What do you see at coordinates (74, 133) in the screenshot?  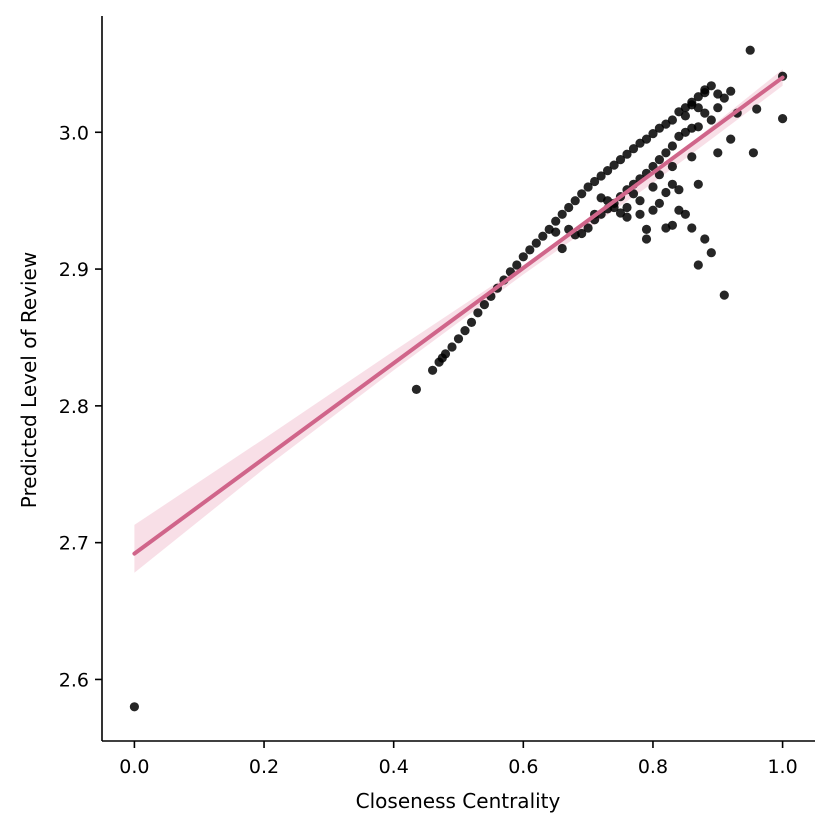 I see `y-tick-label: 3.0` at bounding box center [74, 133].